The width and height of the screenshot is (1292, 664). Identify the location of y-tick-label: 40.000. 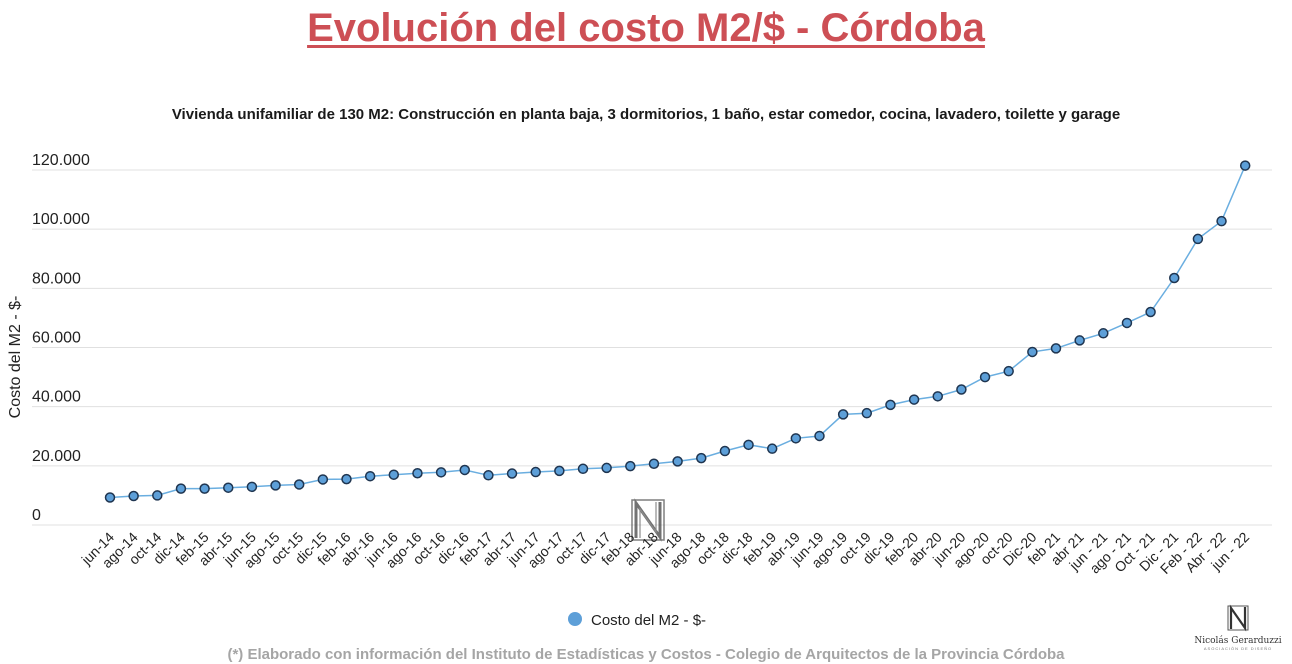
(56, 397).